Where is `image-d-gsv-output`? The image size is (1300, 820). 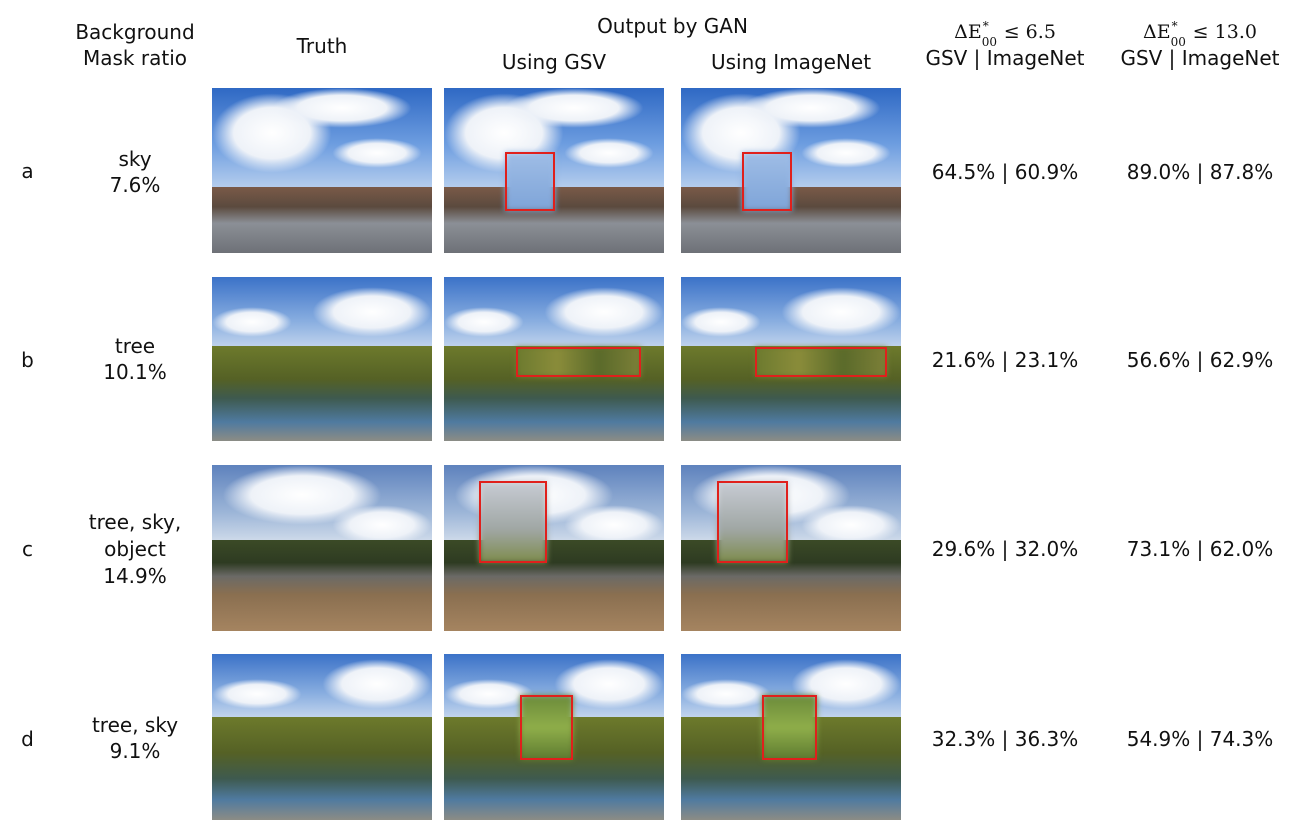 image-d-gsv-output is located at coordinates (554, 737).